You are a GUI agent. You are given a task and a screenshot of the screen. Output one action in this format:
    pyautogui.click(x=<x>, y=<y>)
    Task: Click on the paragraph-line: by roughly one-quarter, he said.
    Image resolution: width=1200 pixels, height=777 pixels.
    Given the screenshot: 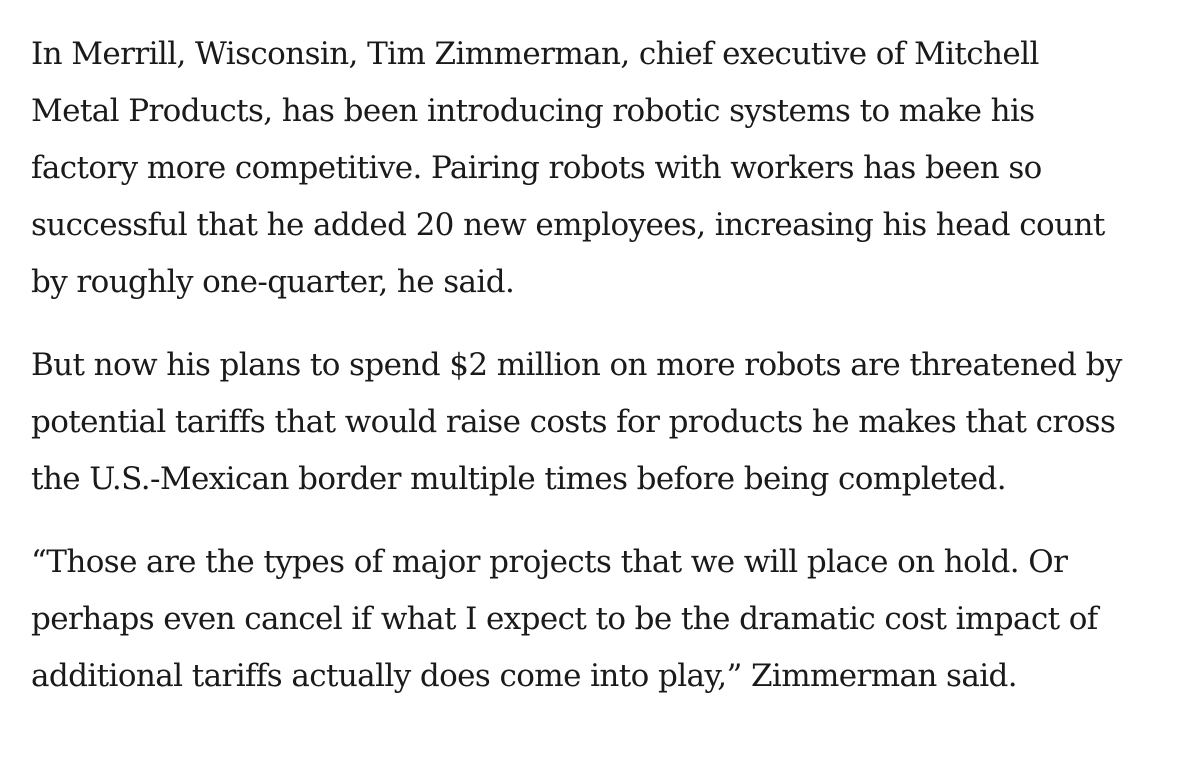 What is the action you would take?
    pyautogui.click(x=273, y=282)
    